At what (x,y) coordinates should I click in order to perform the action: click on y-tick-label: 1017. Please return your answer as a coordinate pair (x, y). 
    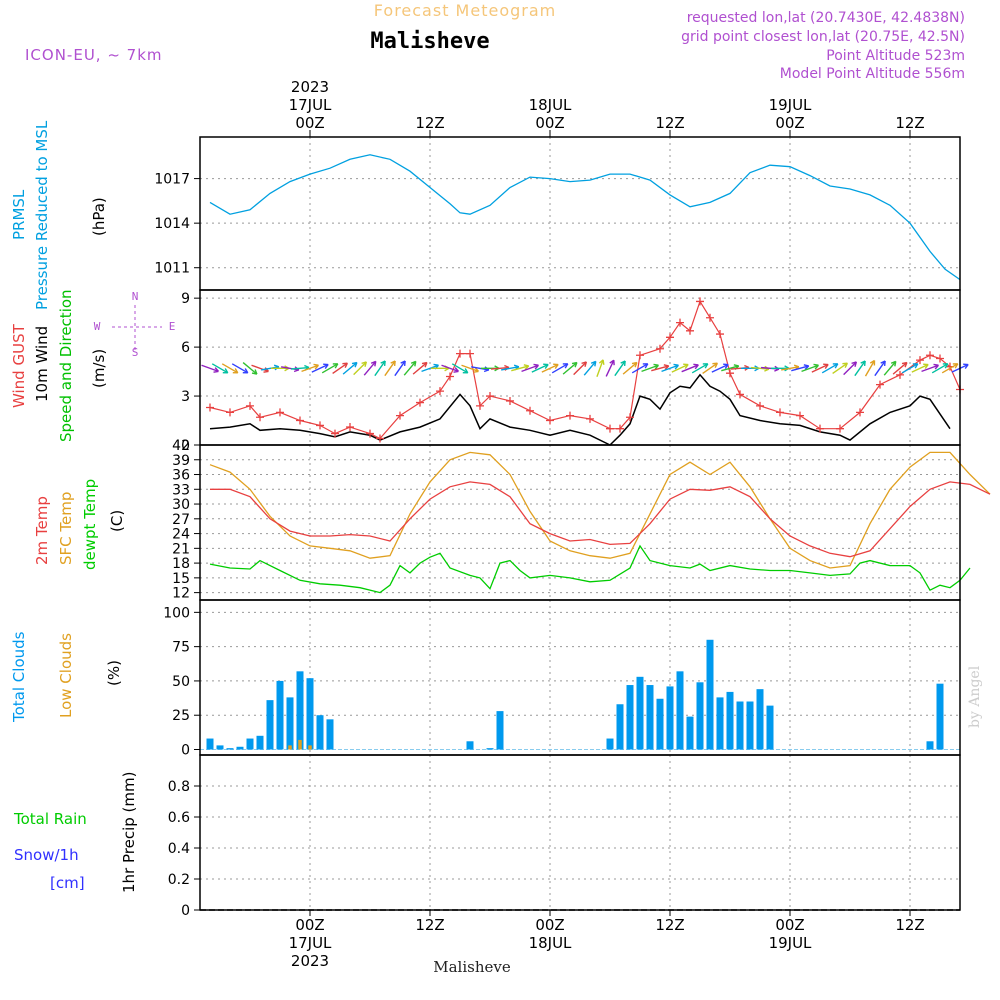
    Looking at the image, I should click on (172, 180).